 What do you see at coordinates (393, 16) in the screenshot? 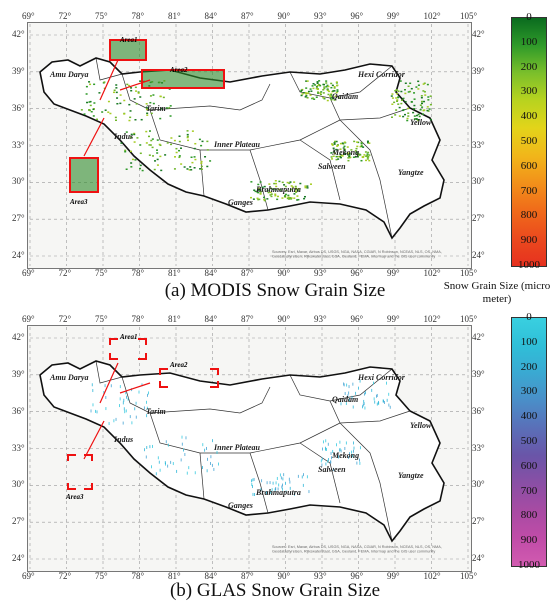
I see `lon-tick-top: 99°` at bounding box center [393, 16].